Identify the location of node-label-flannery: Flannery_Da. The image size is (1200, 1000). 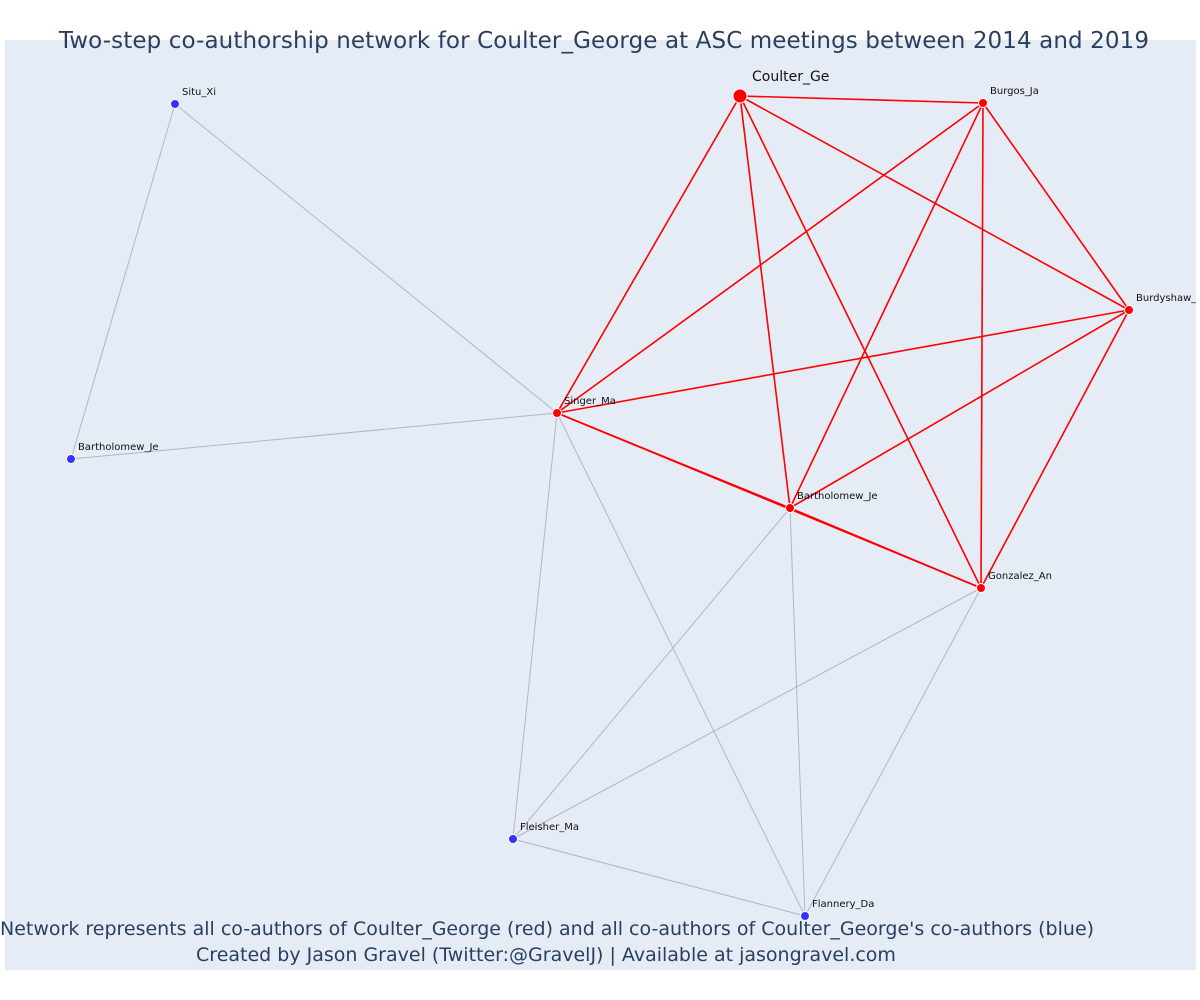
(843, 904).